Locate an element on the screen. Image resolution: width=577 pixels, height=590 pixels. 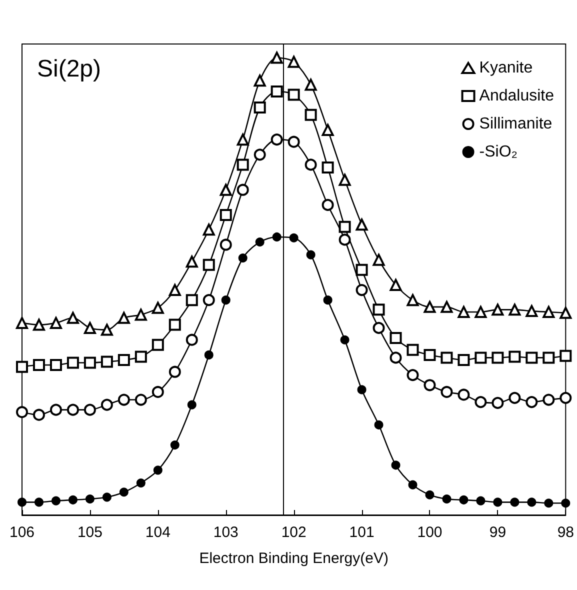
x-tick-label: 101 is located at coordinates (361, 532).